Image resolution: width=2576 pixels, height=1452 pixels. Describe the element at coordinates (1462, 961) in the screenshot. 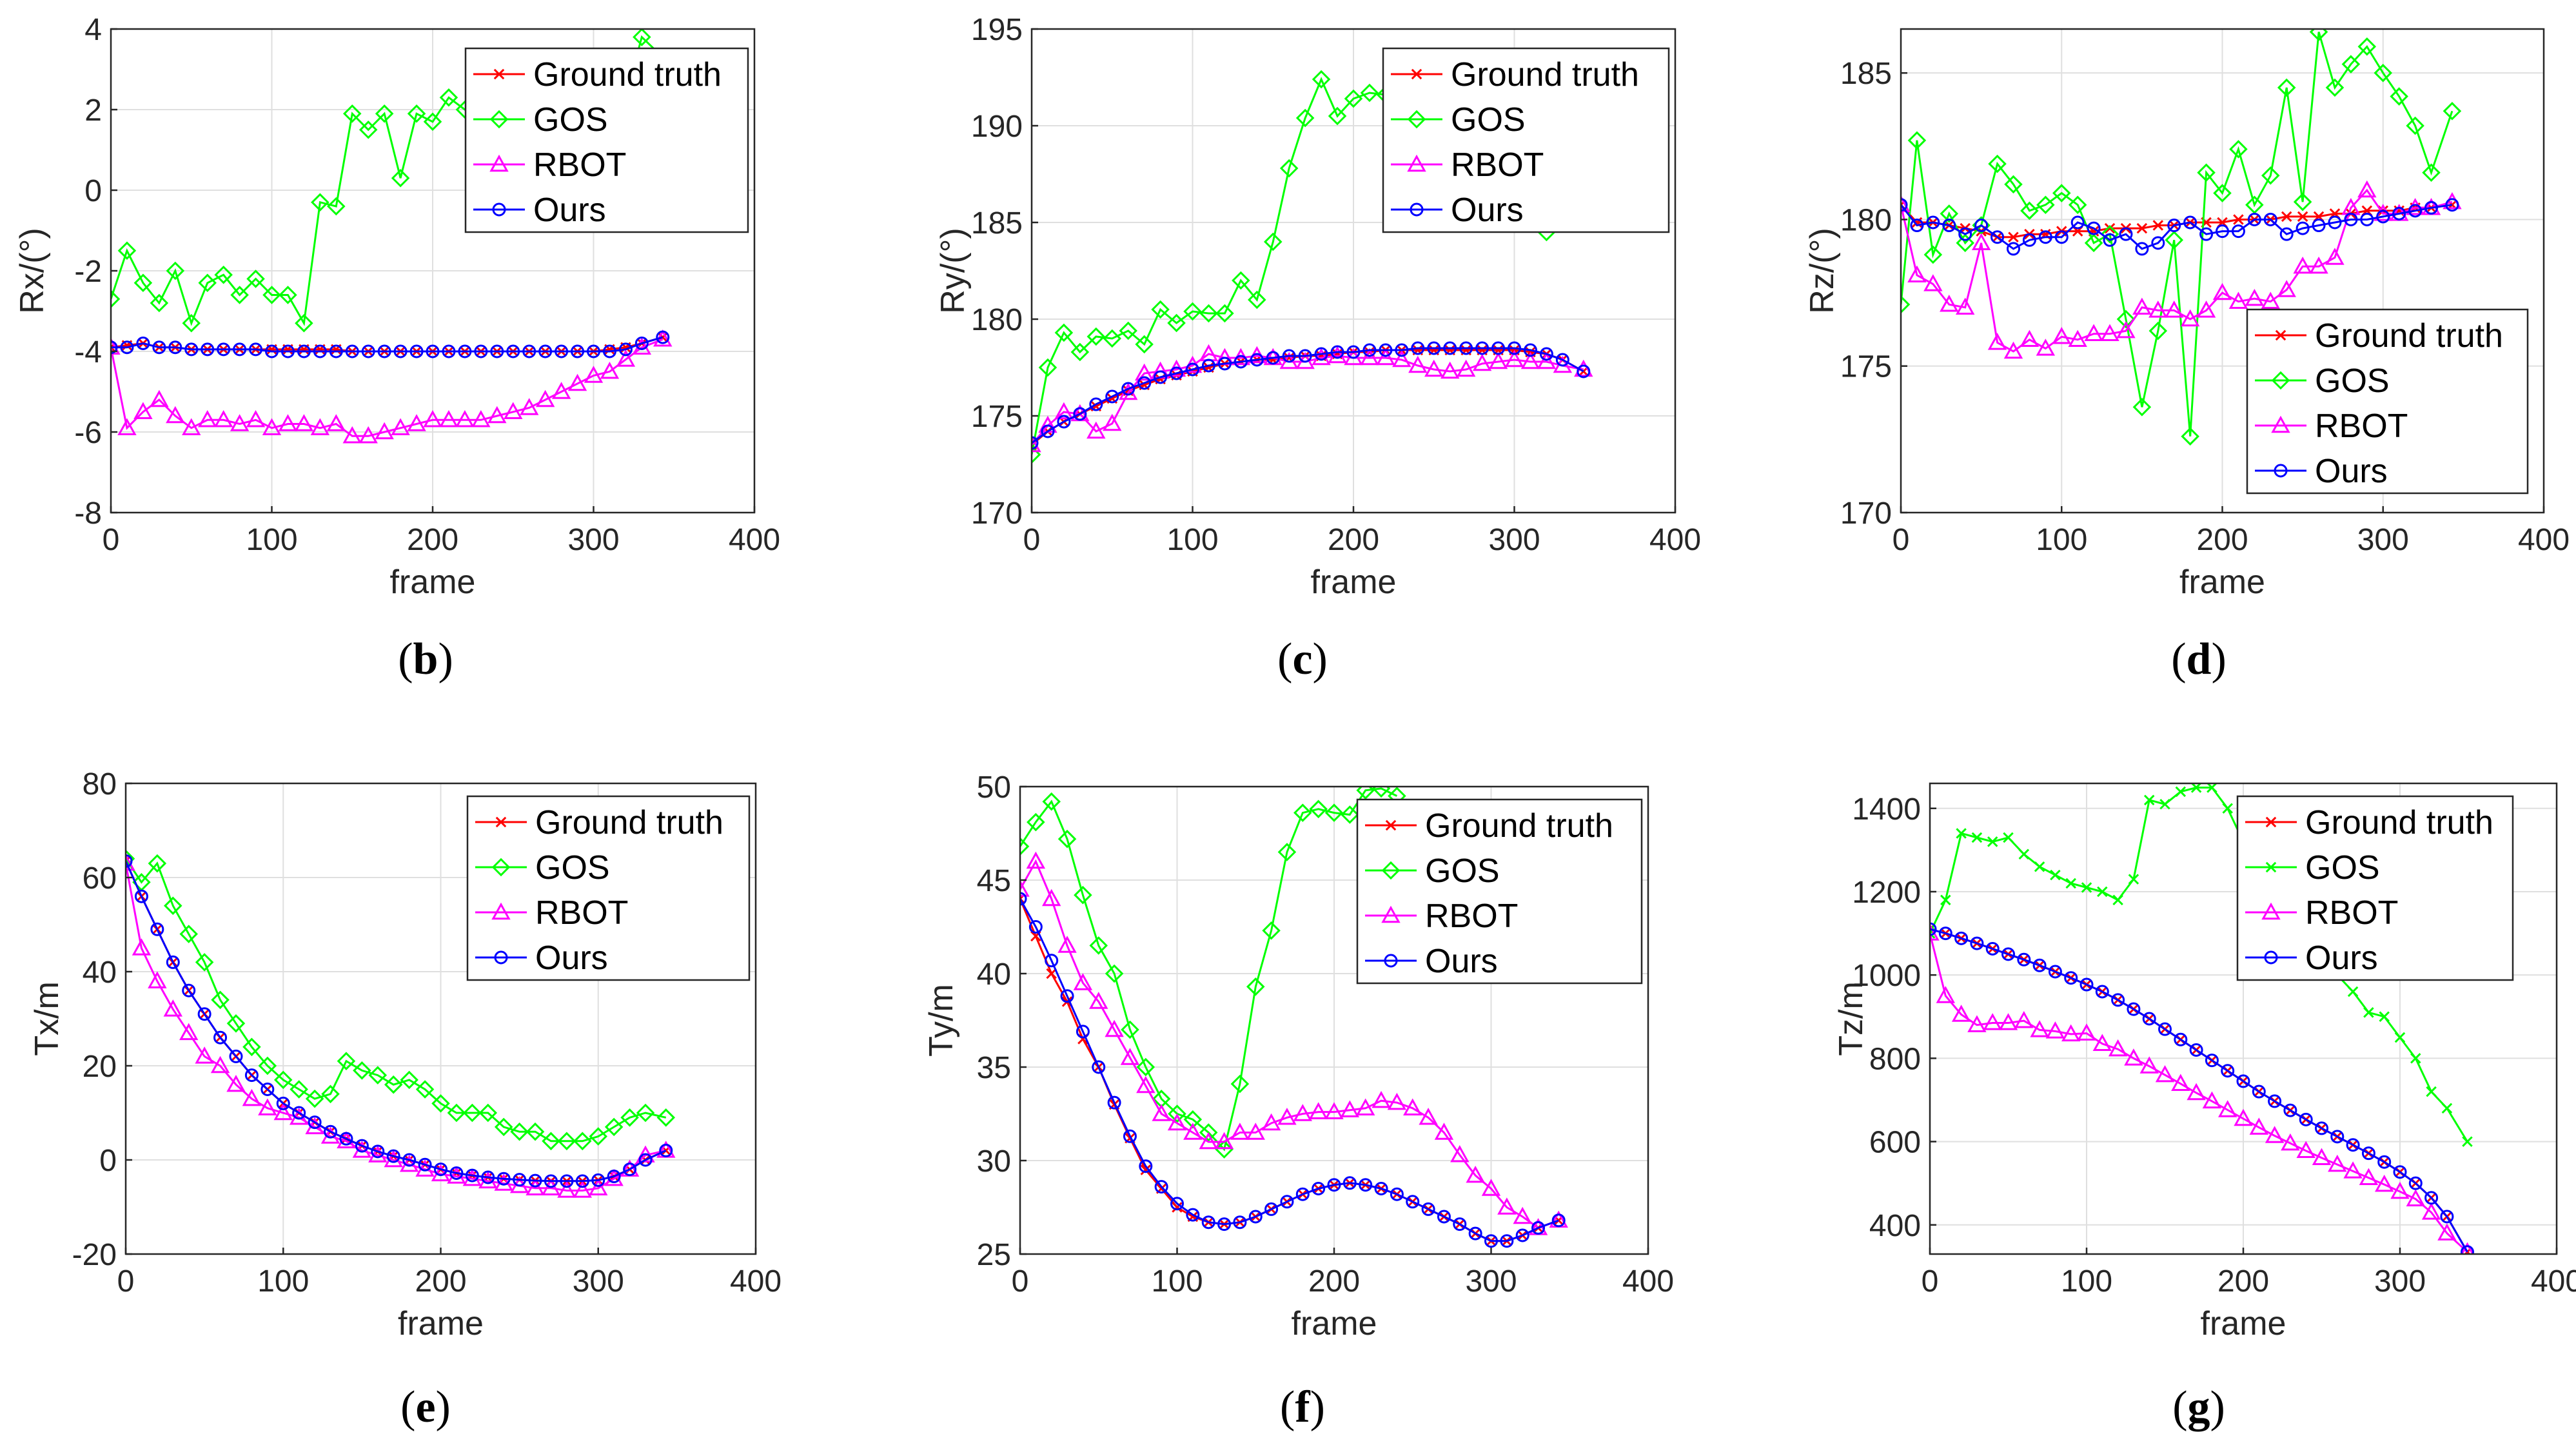

I see `legend-label: Ours` at that location.